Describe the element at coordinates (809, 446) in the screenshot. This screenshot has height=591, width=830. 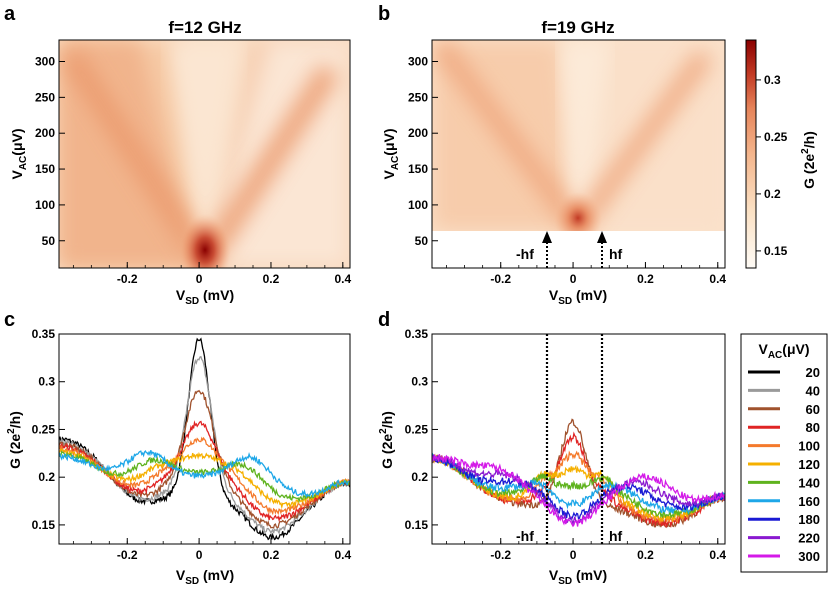
I see `legend-label: 100` at that location.